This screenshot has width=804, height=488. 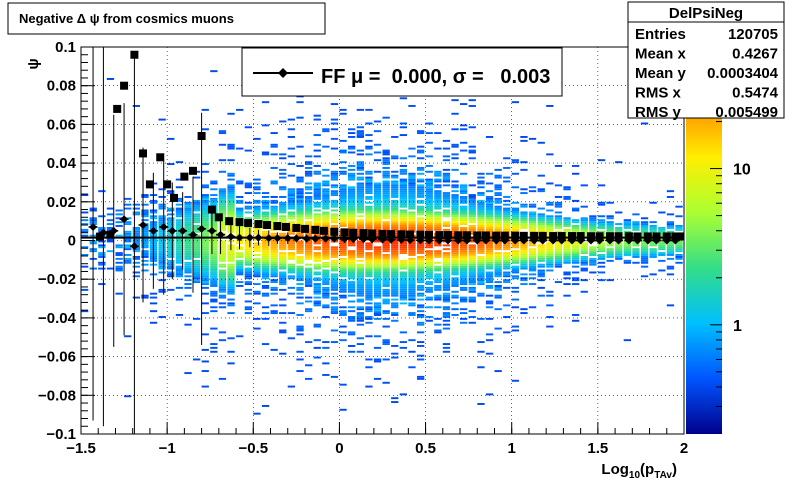 I want to click on legend-box: FF μ = 0.000, σ = 0.003, so click(x=402, y=72).